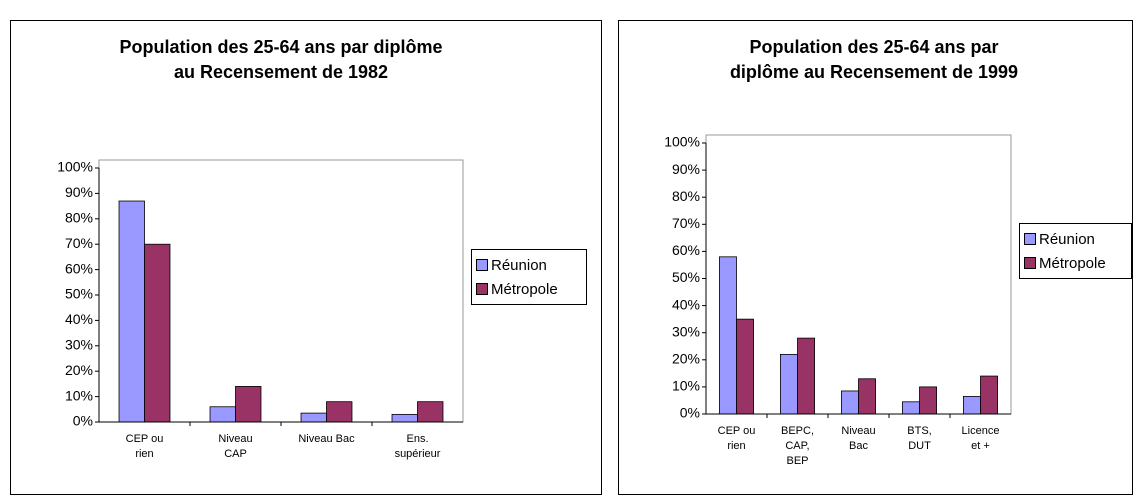  What do you see at coordinates (797, 446) in the screenshot?
I see `x-tick-label: BEPC, CAP, BEP` at bounding box center [797, 446].